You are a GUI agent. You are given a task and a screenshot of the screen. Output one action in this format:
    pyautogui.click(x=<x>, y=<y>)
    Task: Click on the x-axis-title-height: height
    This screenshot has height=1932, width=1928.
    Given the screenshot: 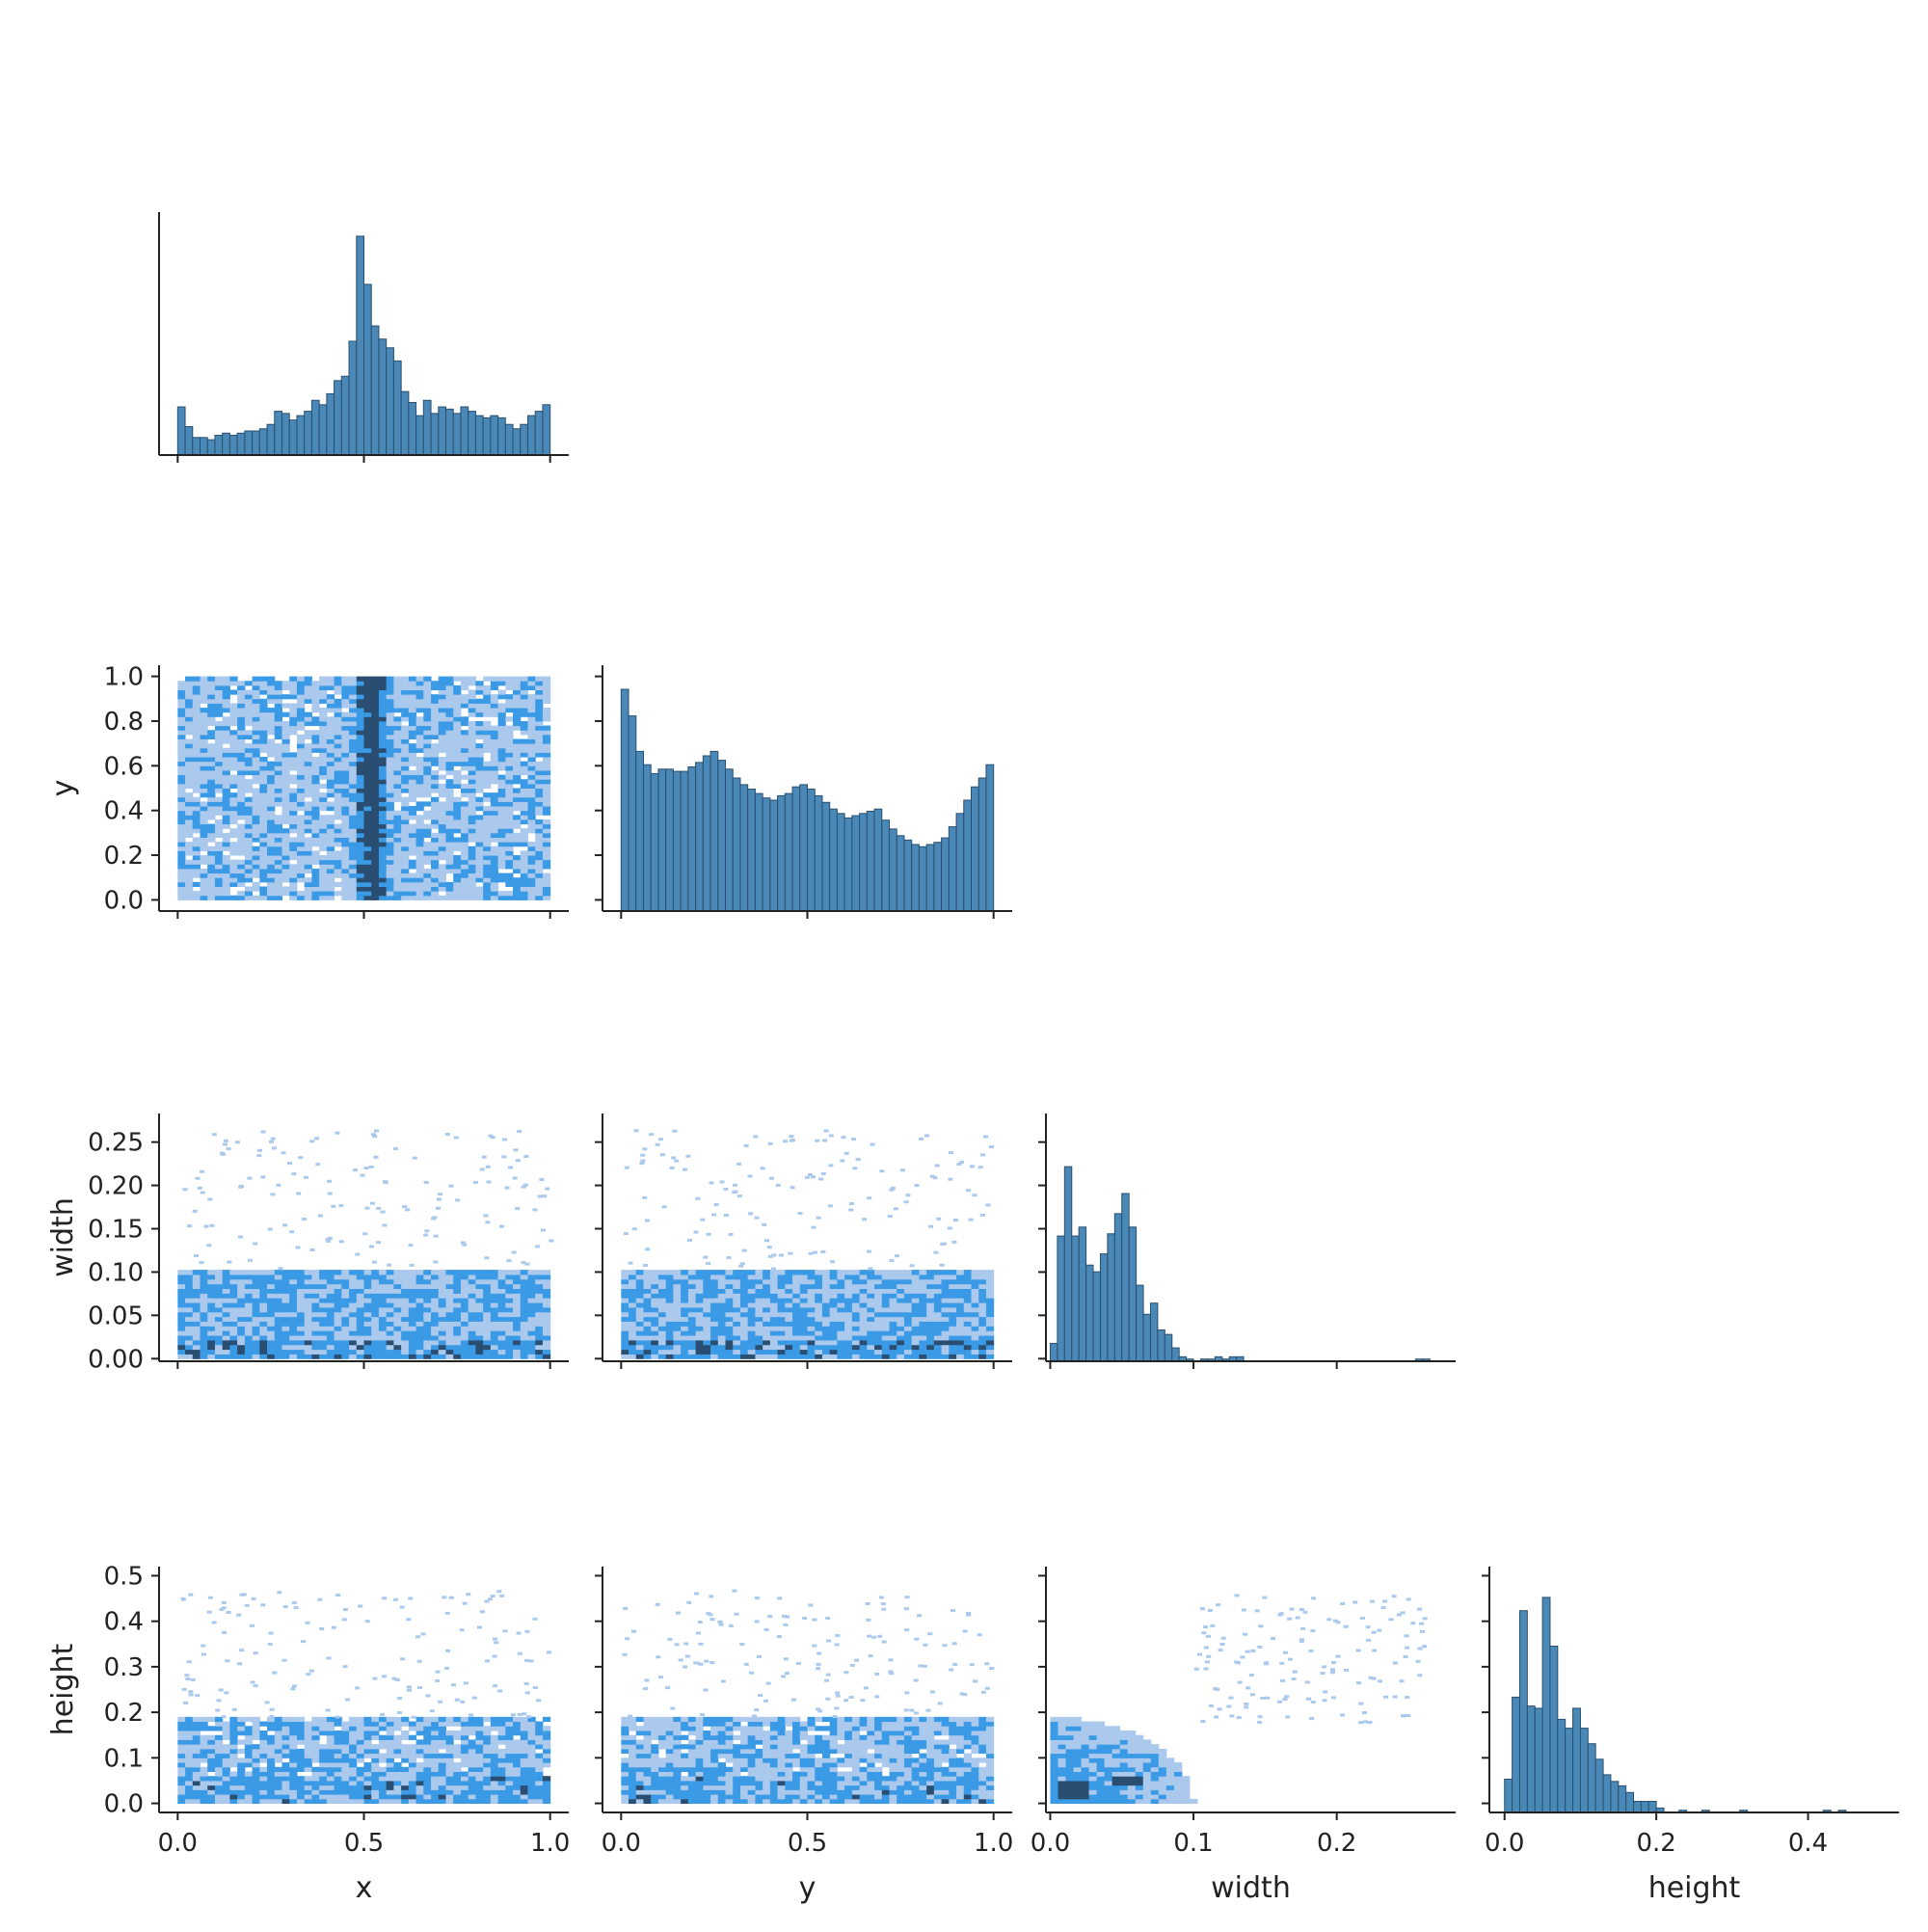 What is the action you would take?
    pyautogui.click(x=1695, y=1888)
    